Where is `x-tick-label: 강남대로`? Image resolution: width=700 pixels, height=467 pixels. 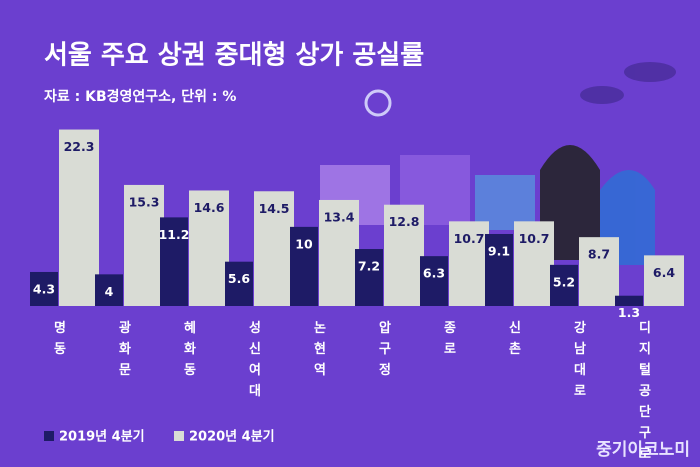 x-tick-label: 강남대로 is located at coordinates (580, 360).